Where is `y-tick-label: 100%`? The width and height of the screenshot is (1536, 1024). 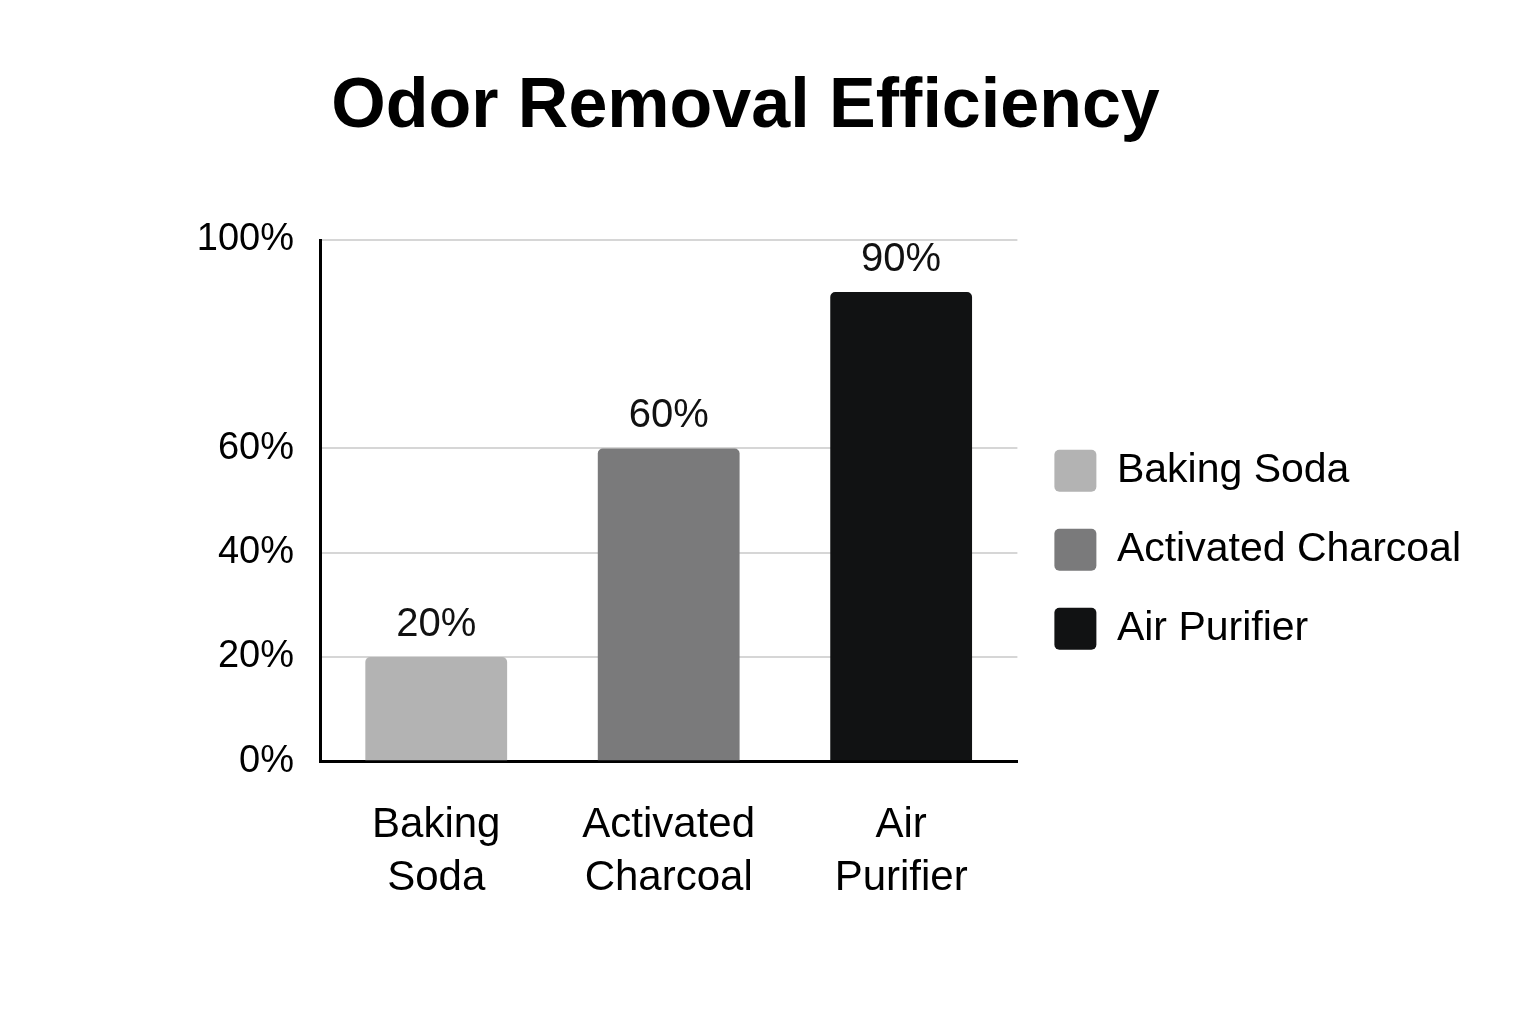
y-tick-label: 100% is located at coordinates (245, 237).